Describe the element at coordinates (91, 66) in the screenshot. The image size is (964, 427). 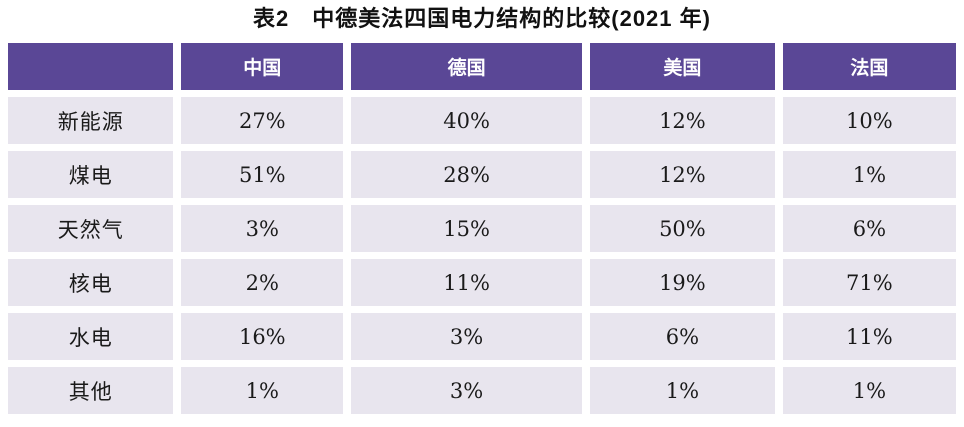
I see `column-header-corner` at that location.